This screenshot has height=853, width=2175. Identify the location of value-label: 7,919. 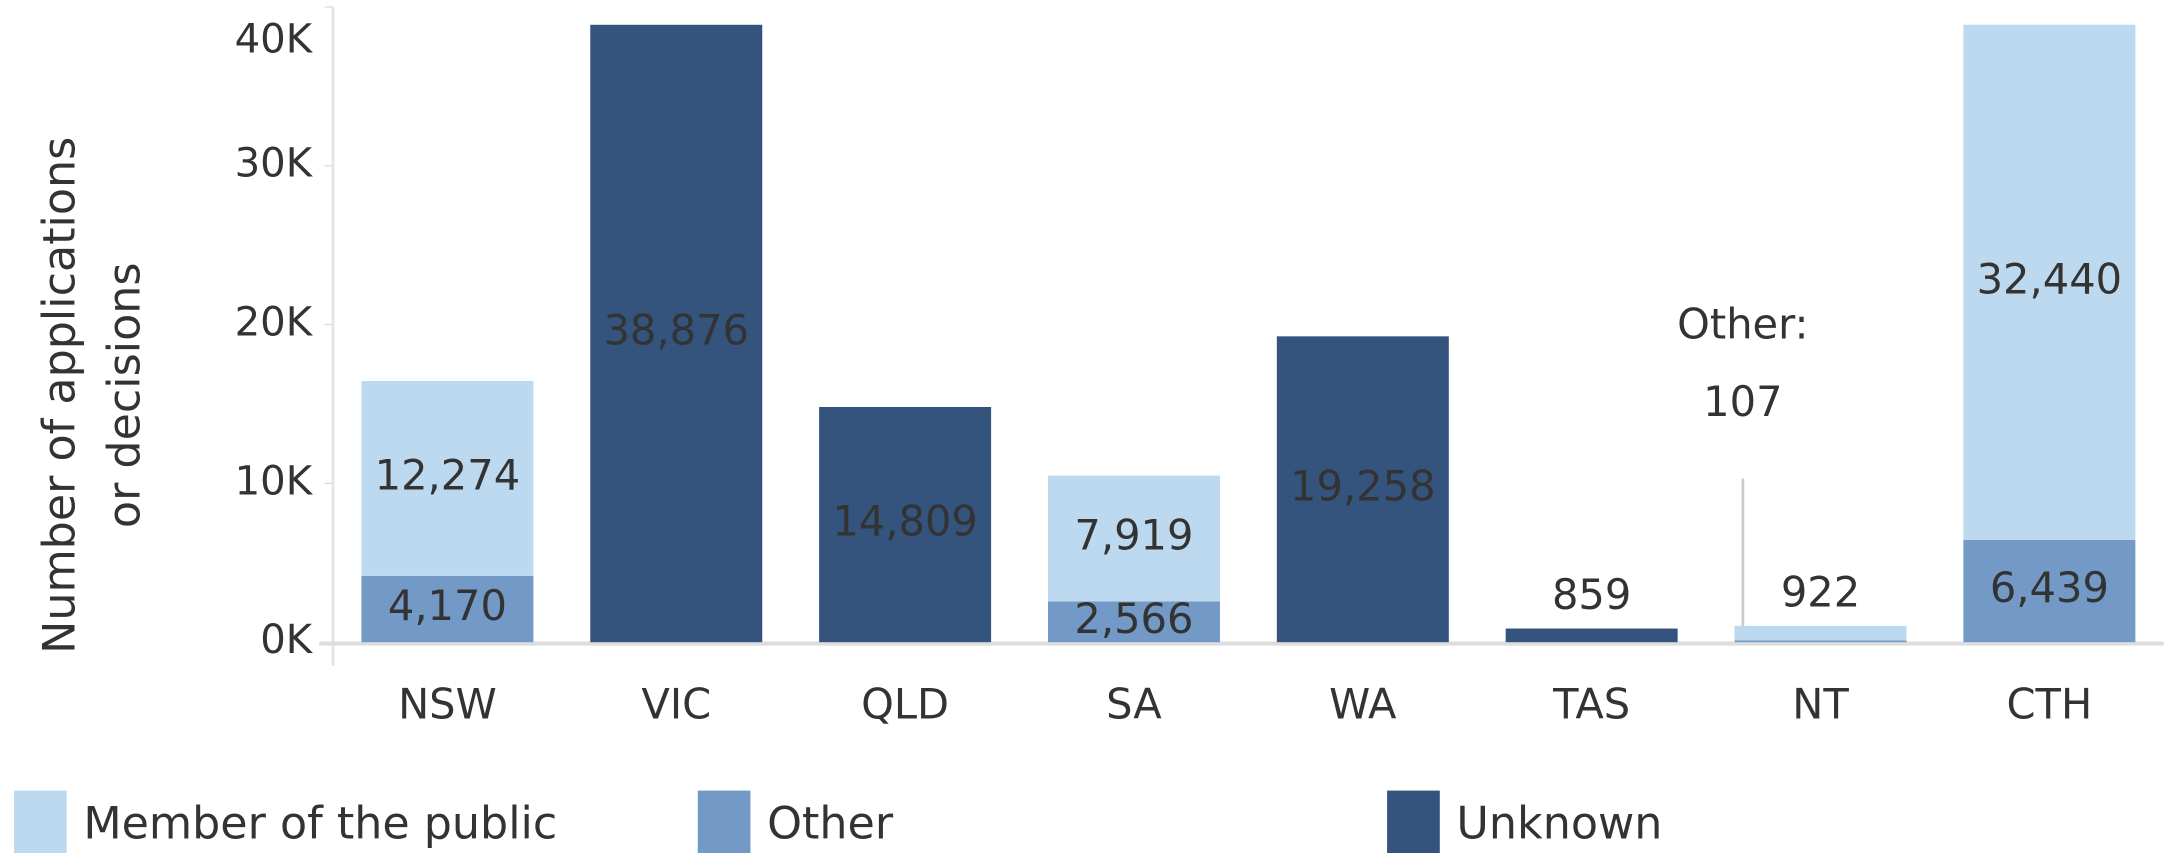
(1133, 535).